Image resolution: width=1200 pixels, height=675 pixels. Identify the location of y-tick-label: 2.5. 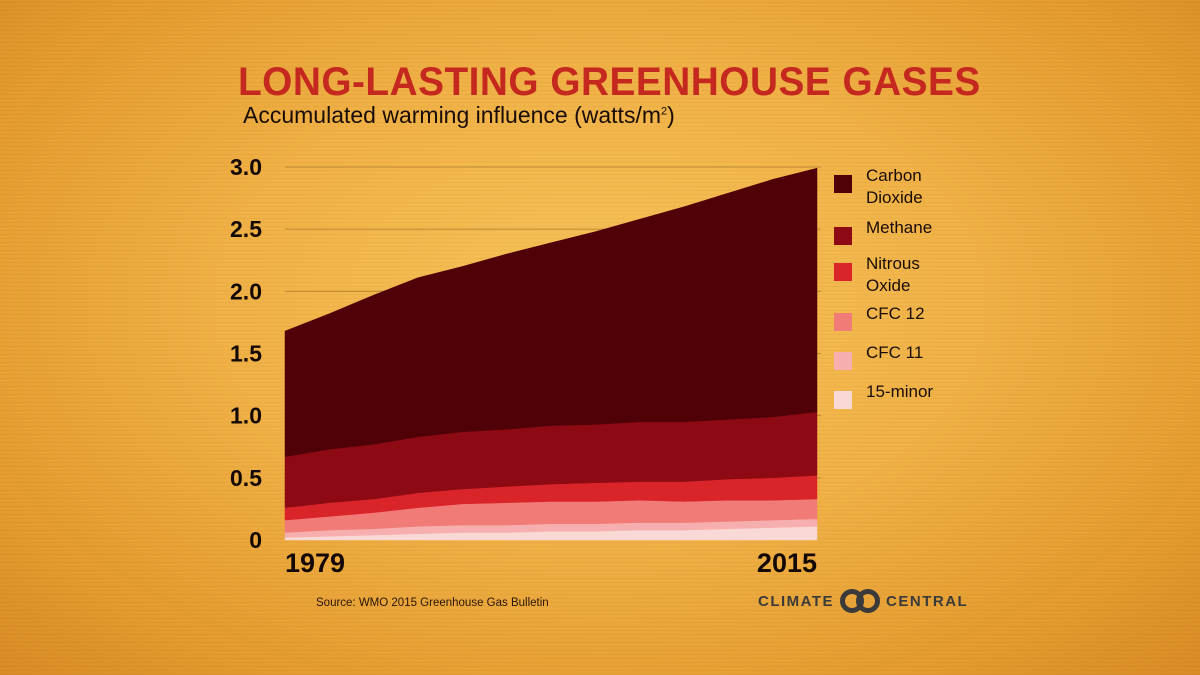
(246, 229).